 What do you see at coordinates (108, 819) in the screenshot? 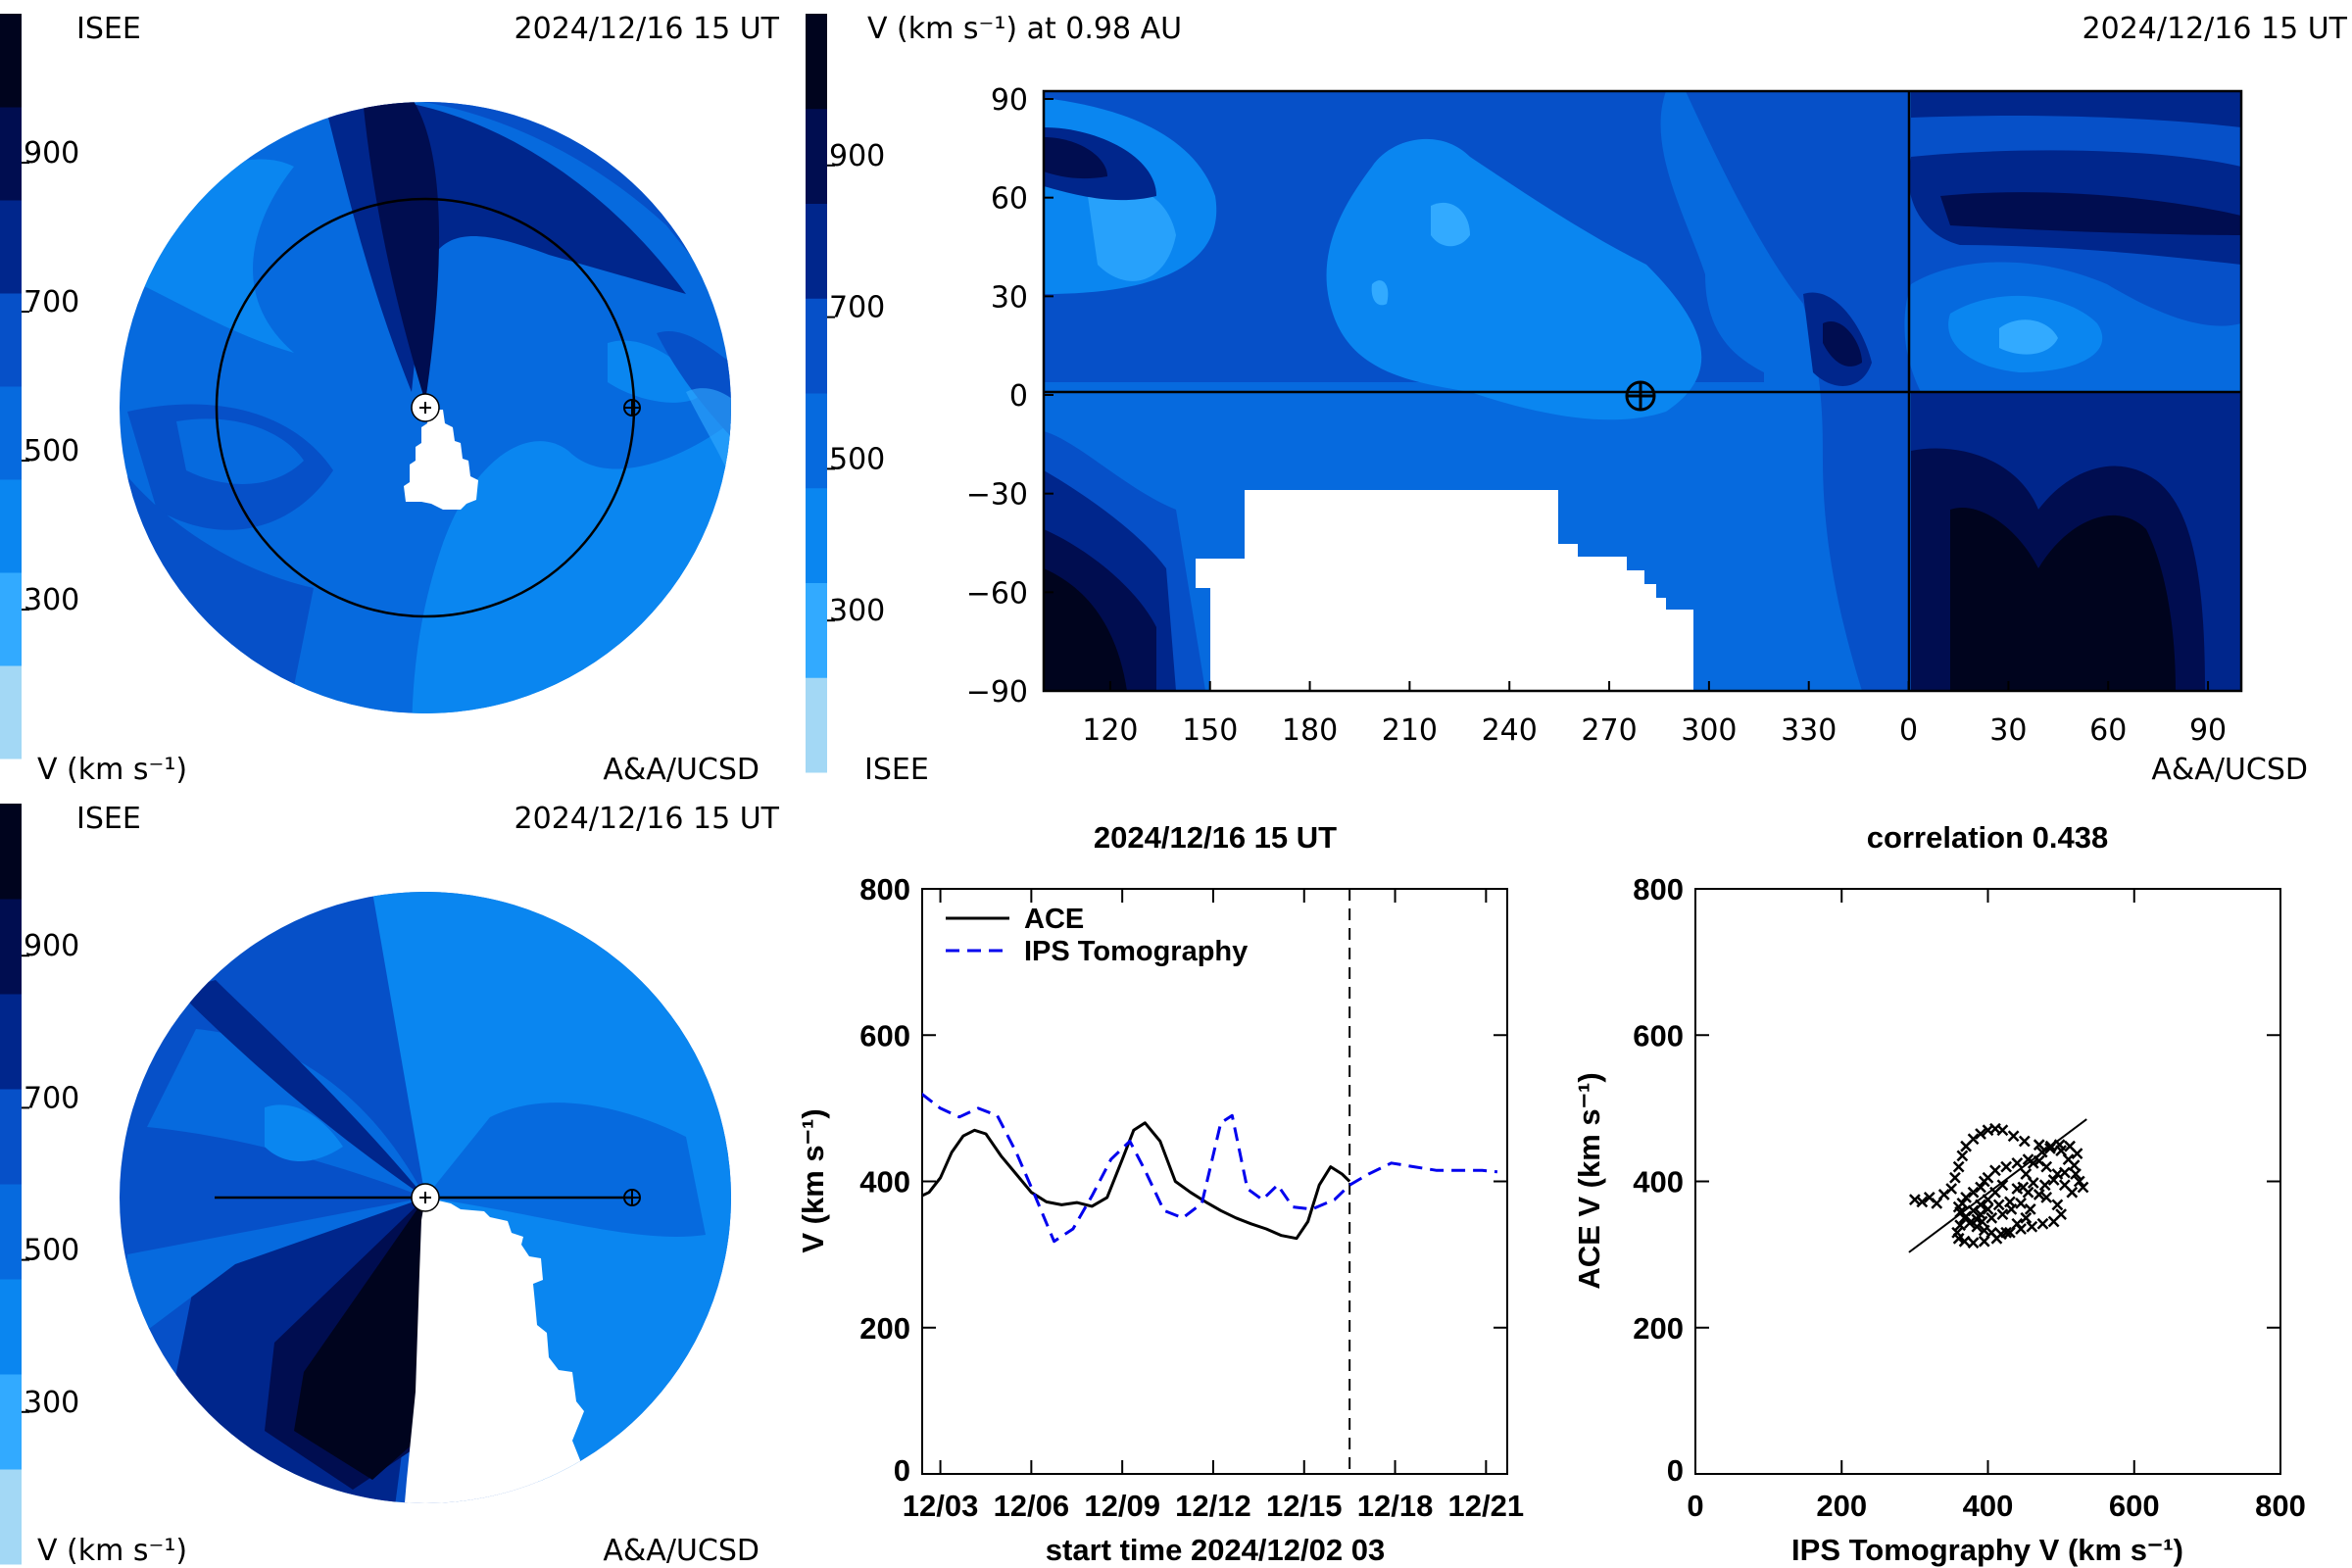
I see `meridional-source-label: ISEE` at bounding box center [108, 819].